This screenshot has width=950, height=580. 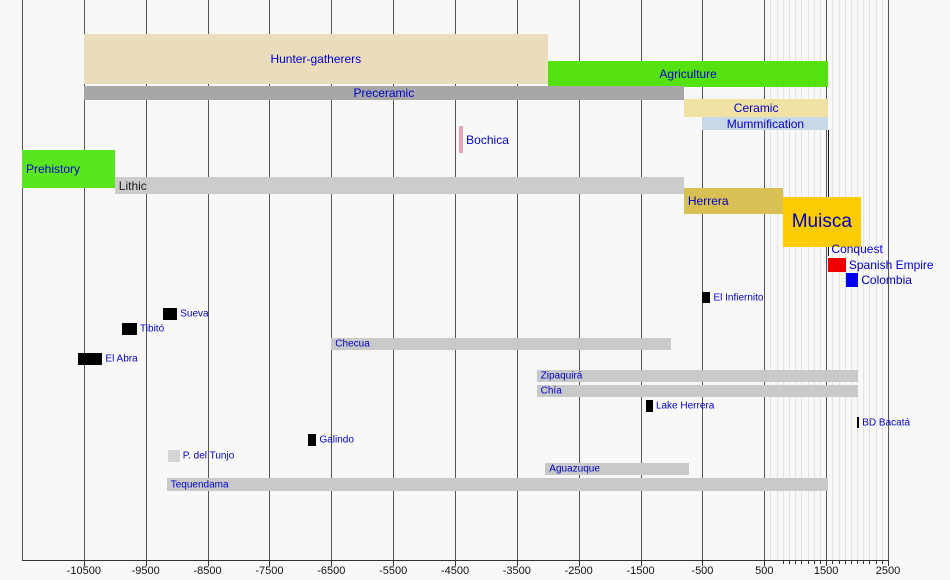 I want to click on site-bar-tequendama, so click(x=497, y=484).